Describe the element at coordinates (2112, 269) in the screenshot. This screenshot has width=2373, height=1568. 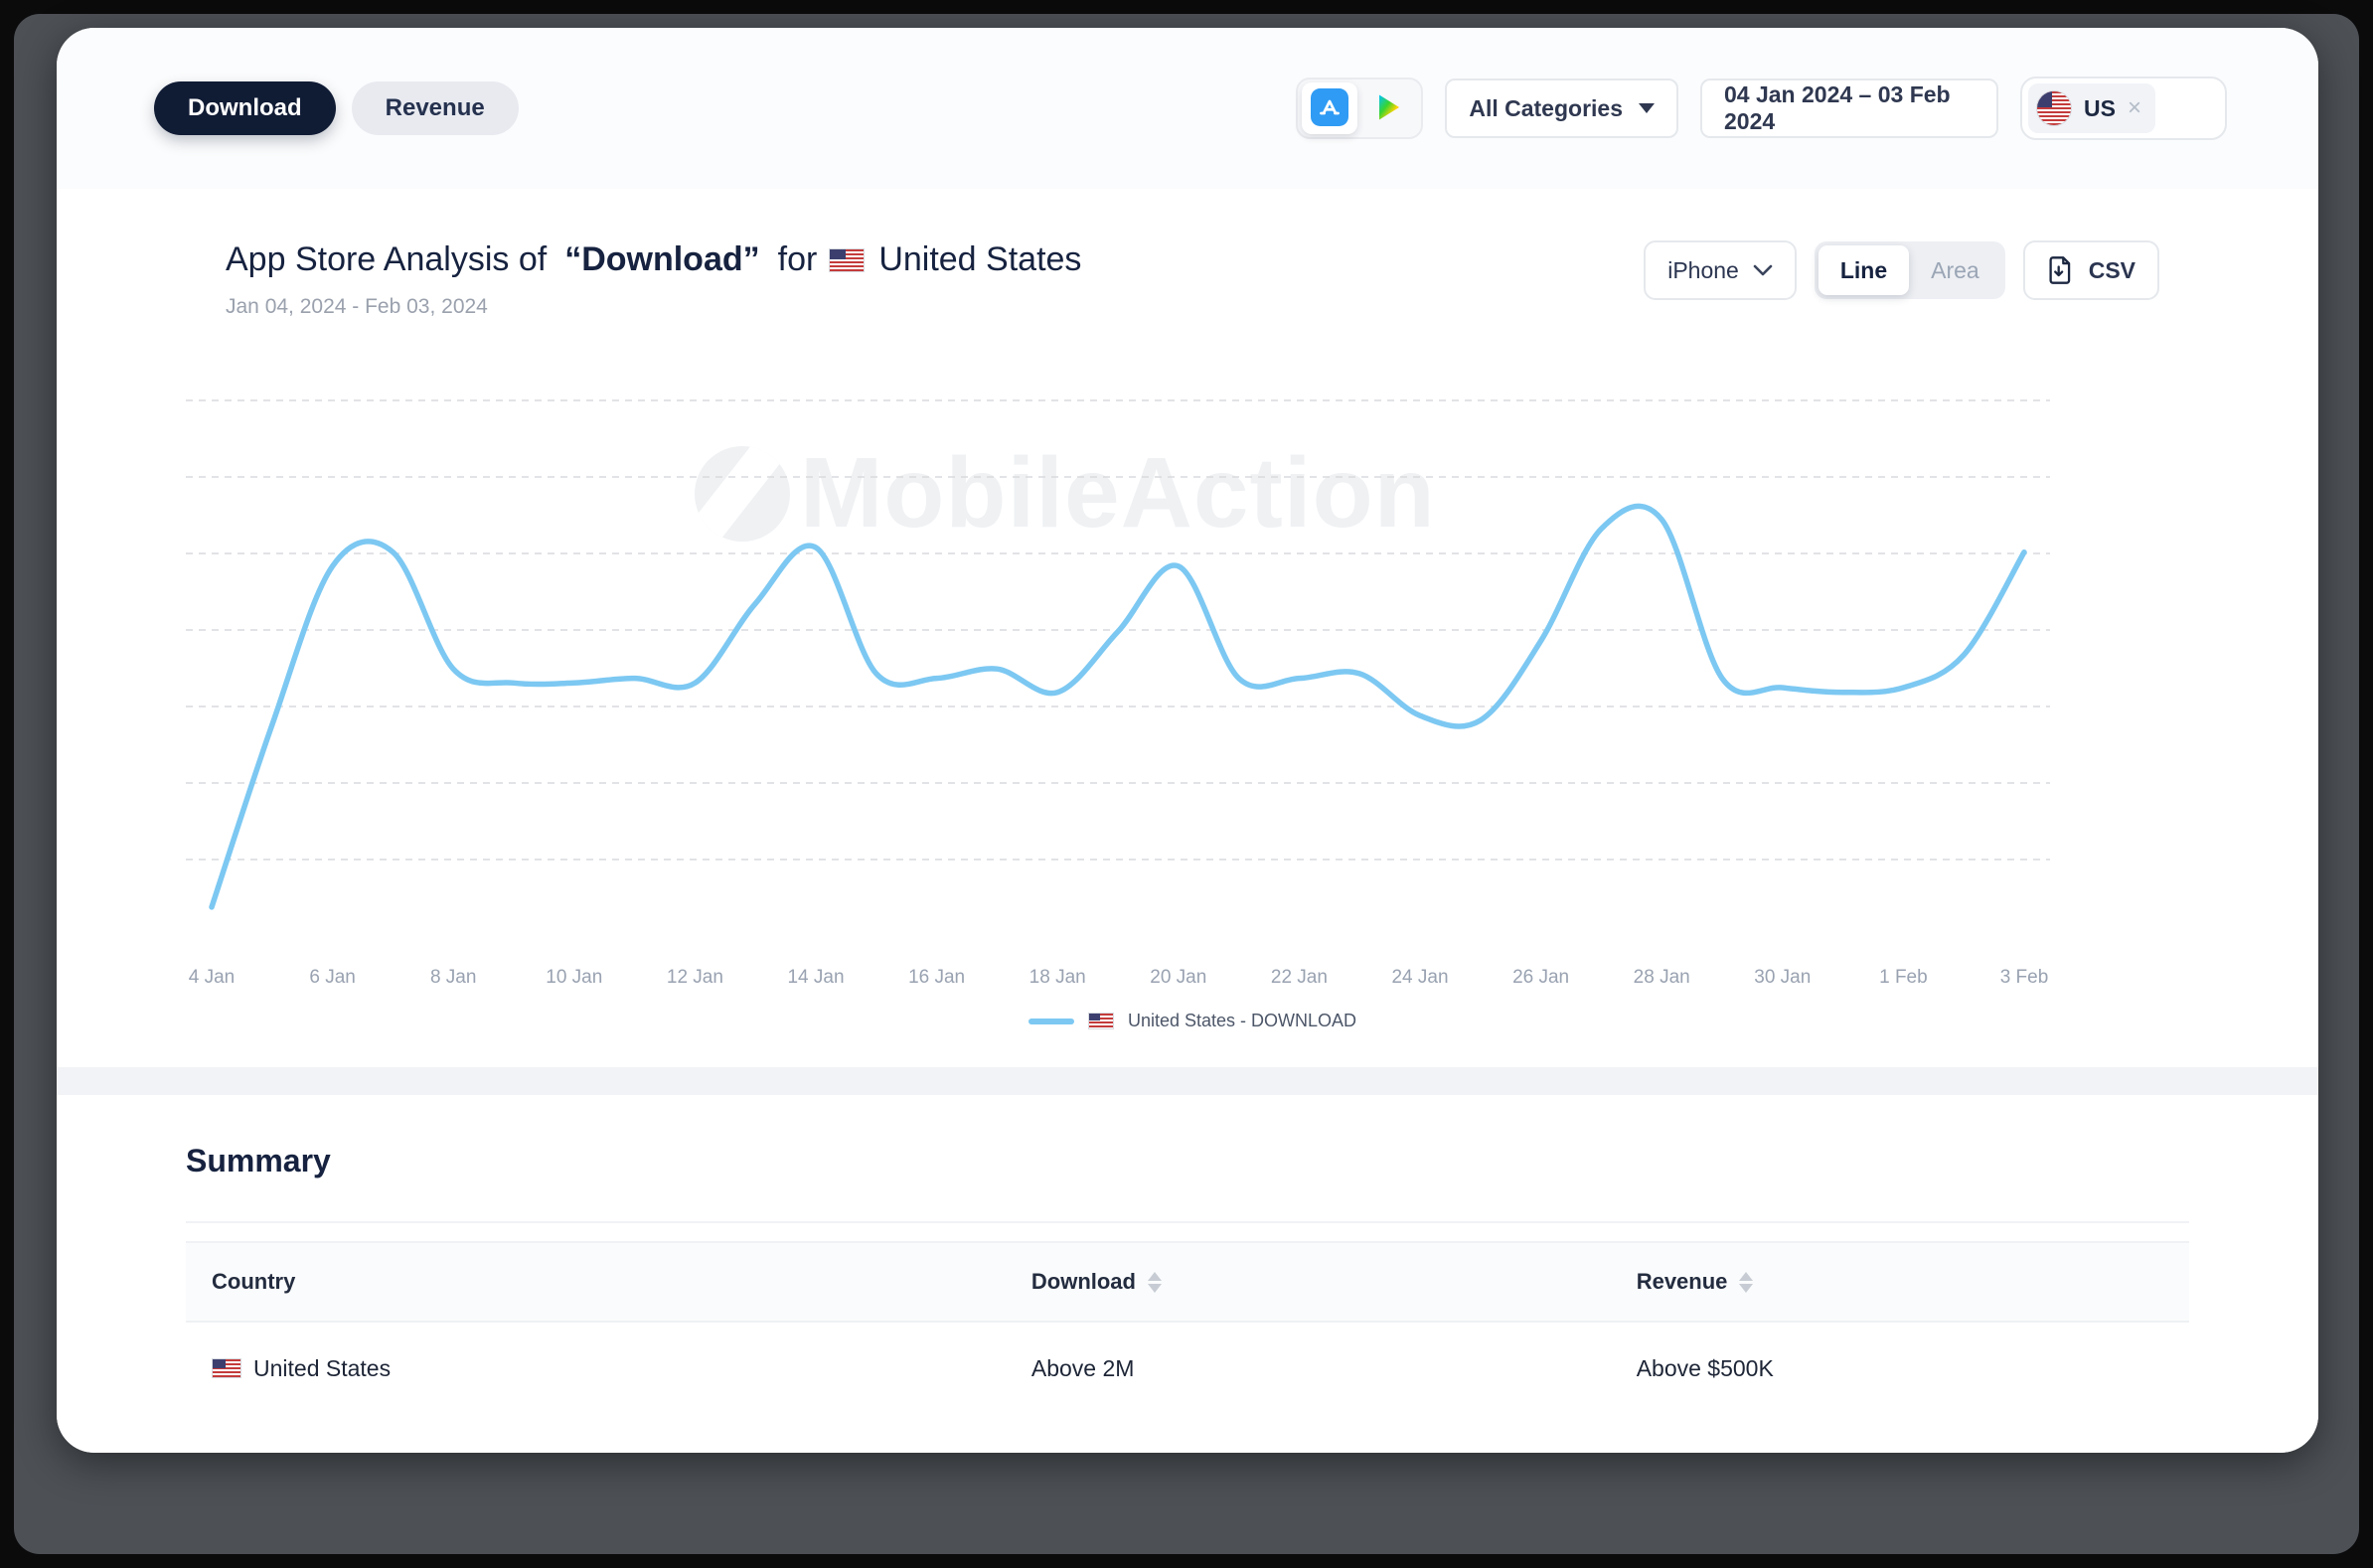
I see `csv-button-label: CSV` at that location.